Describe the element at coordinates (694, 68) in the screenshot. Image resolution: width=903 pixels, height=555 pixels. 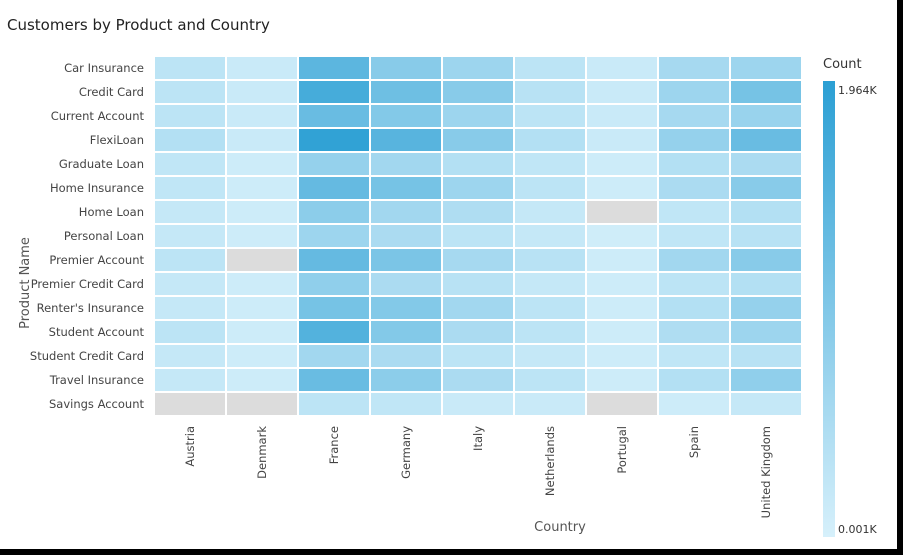
I see `heatmap-cell-car-insurance-spain` at that location.